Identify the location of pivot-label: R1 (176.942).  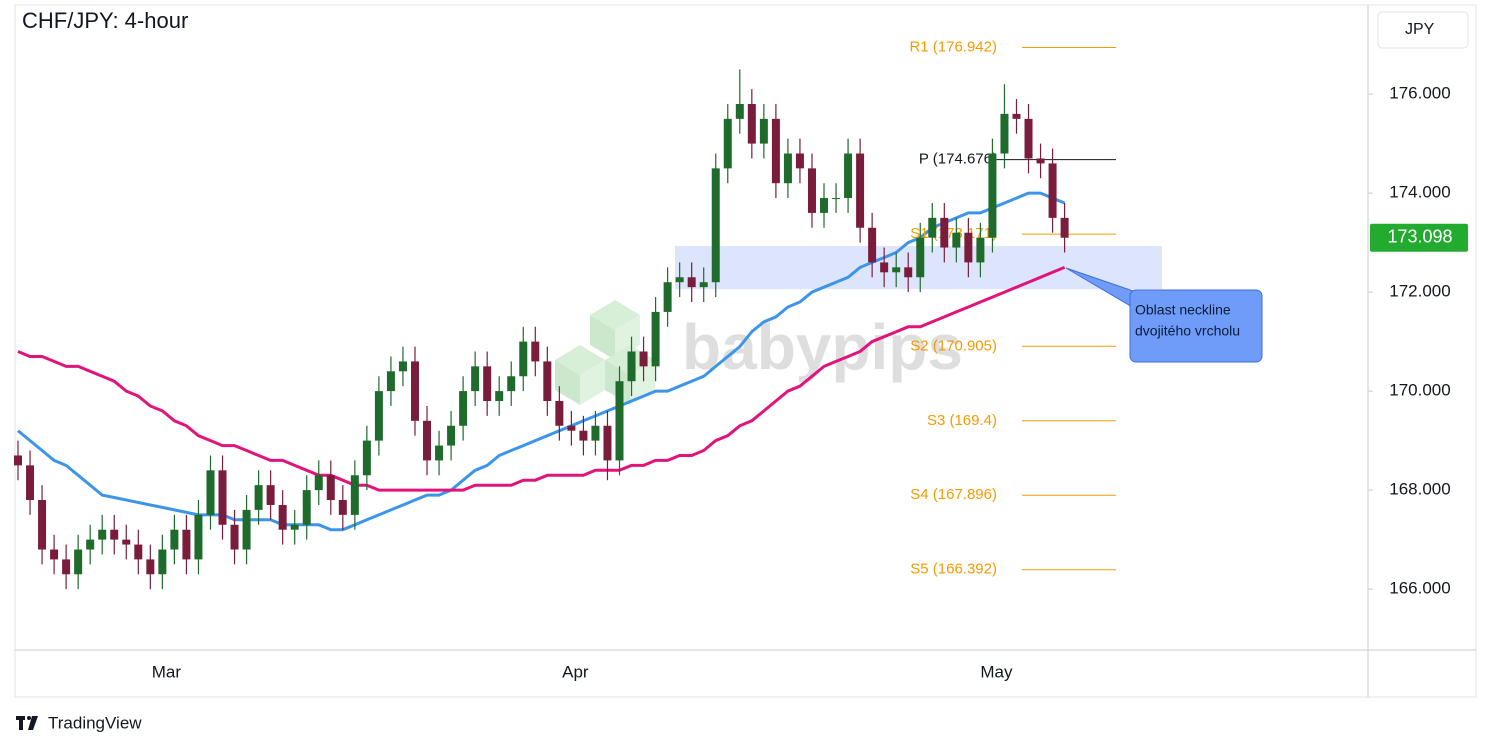
(953, 46).